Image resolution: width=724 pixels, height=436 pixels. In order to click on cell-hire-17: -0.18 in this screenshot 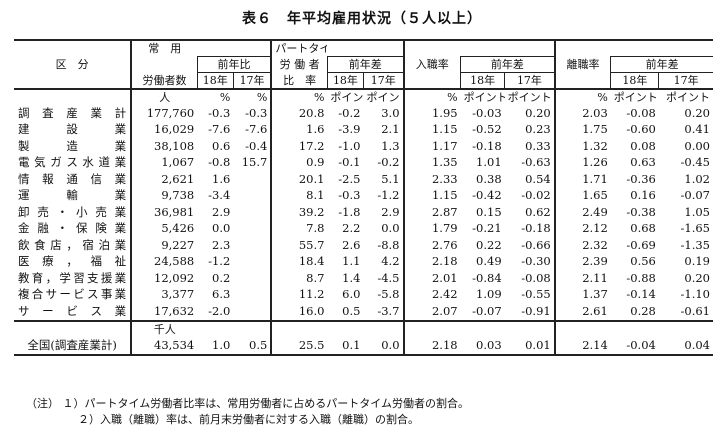, I will do `click(536, 228)`.